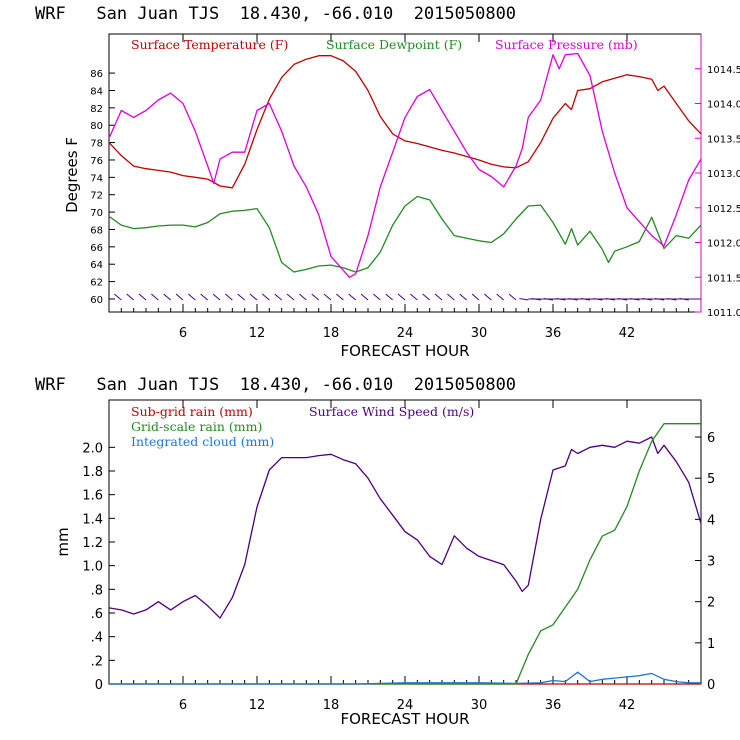 The image size is (740, 740). I want to click on y-tick-label: 1.6, so click(92, 496).